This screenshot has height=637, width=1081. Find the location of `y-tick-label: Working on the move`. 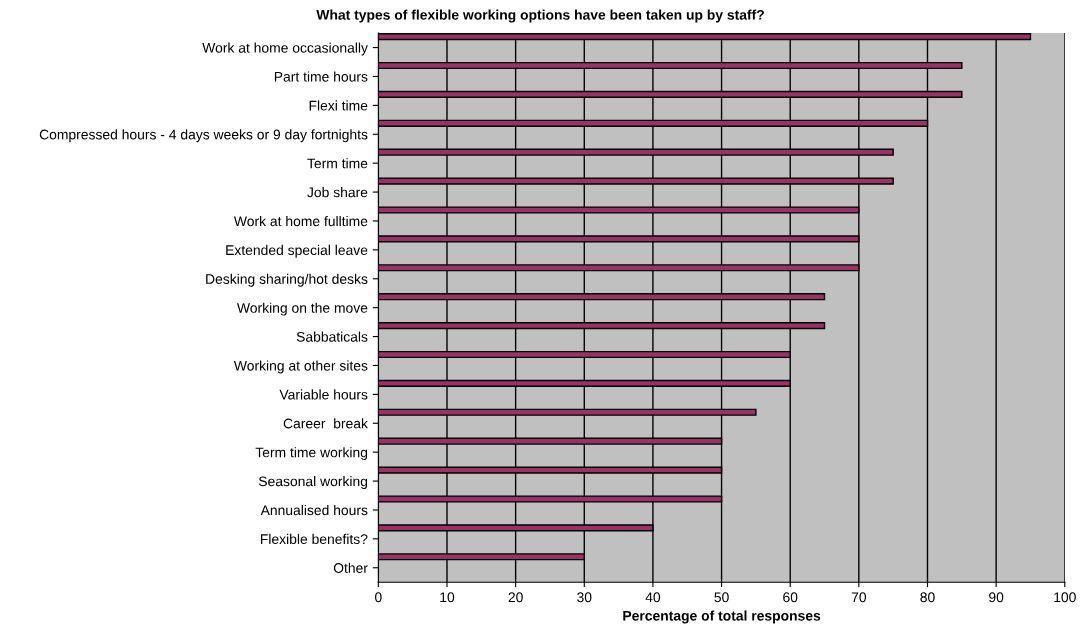

y-tick-label: Working on the move is located at coordinates (302, 309).